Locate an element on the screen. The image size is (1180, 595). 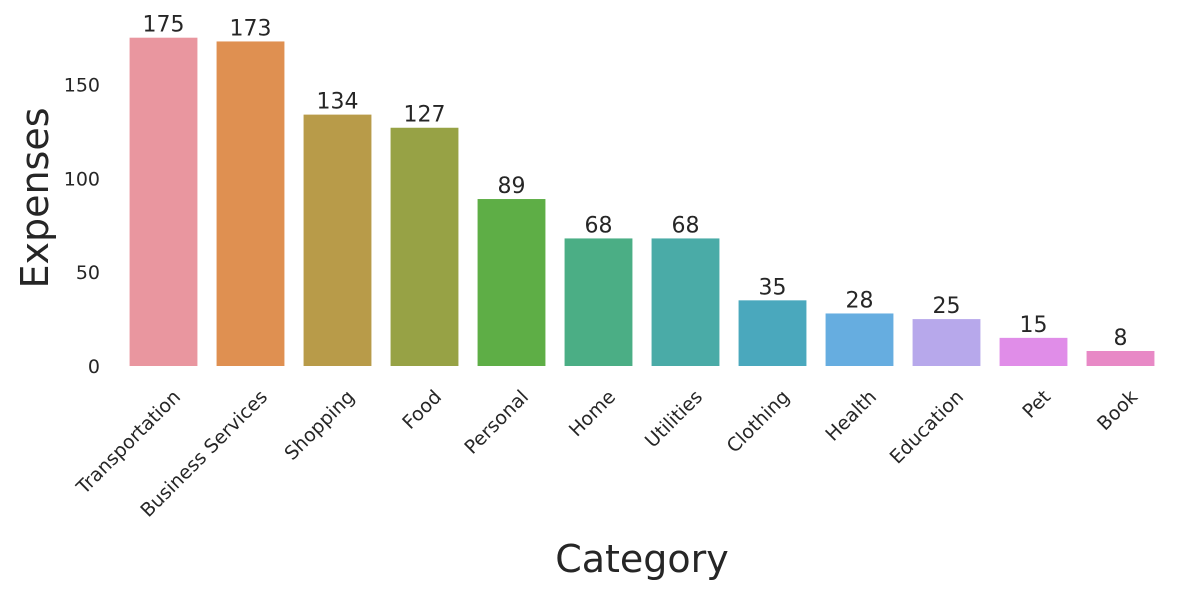
bar-value-label: 25 is located at coordinates (947, 306).